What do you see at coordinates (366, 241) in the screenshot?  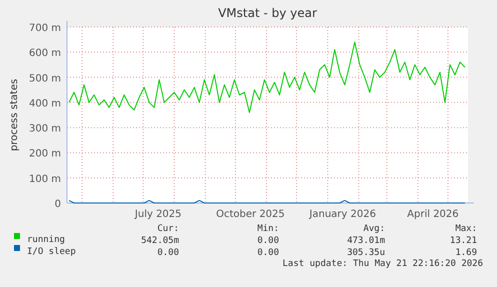 I see `text: 473.01m` at bounding box center [366, 241].